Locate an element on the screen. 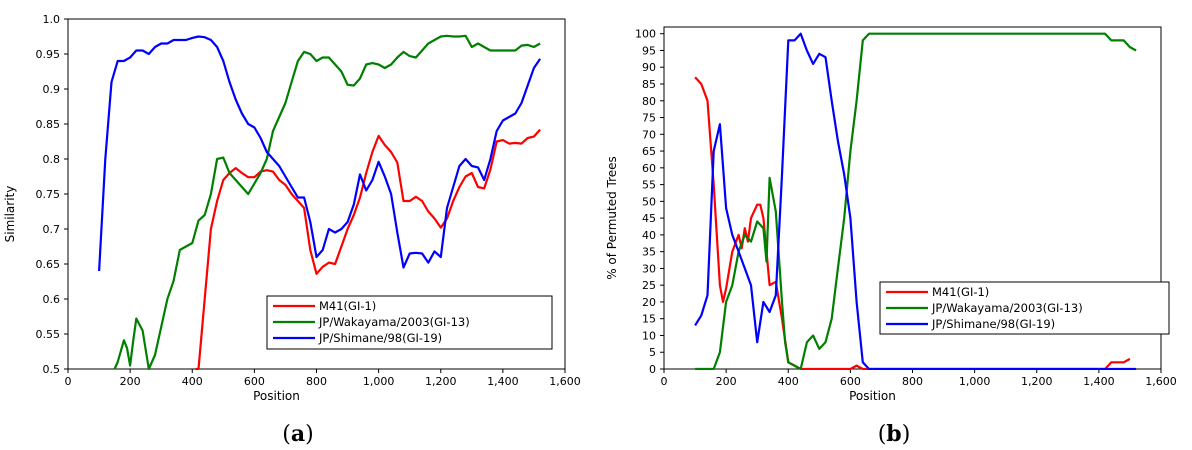  panel-label-letter: a is located at coordinates (298, 434).